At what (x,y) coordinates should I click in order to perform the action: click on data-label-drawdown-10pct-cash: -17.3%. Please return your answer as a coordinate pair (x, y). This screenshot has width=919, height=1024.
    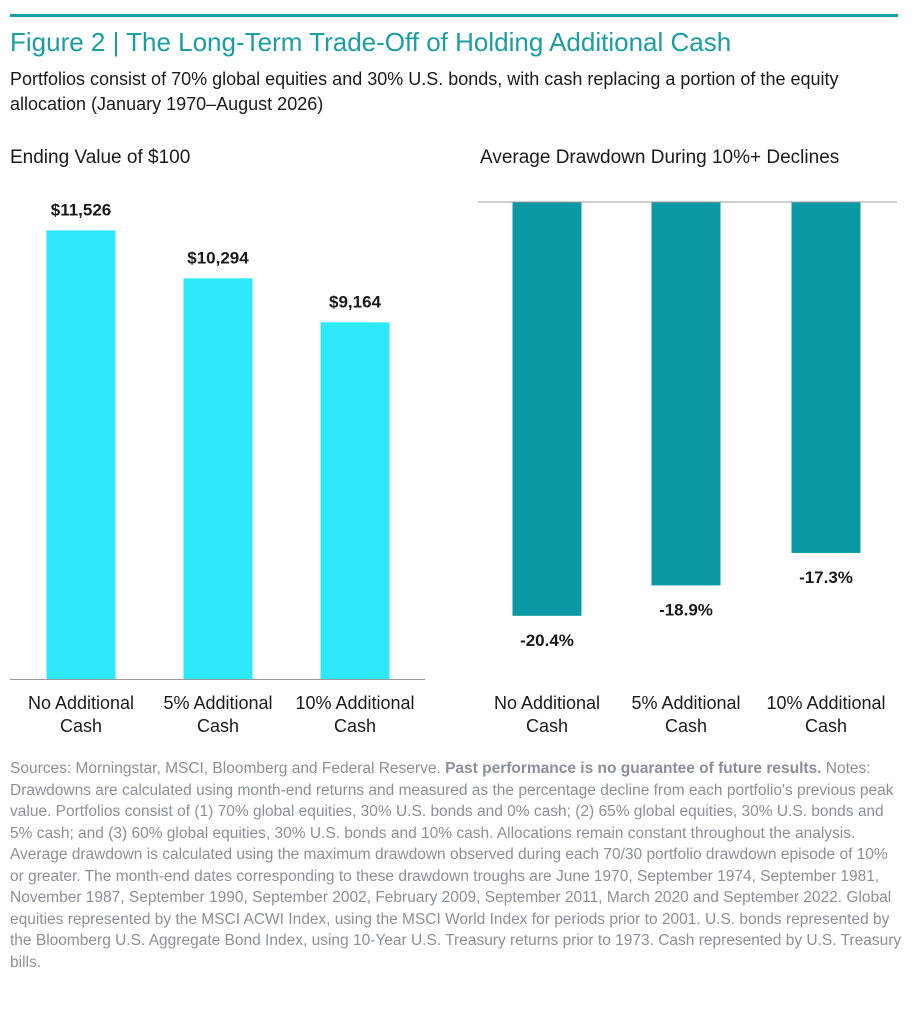
    Looking at the image, I should click on (826, 577).